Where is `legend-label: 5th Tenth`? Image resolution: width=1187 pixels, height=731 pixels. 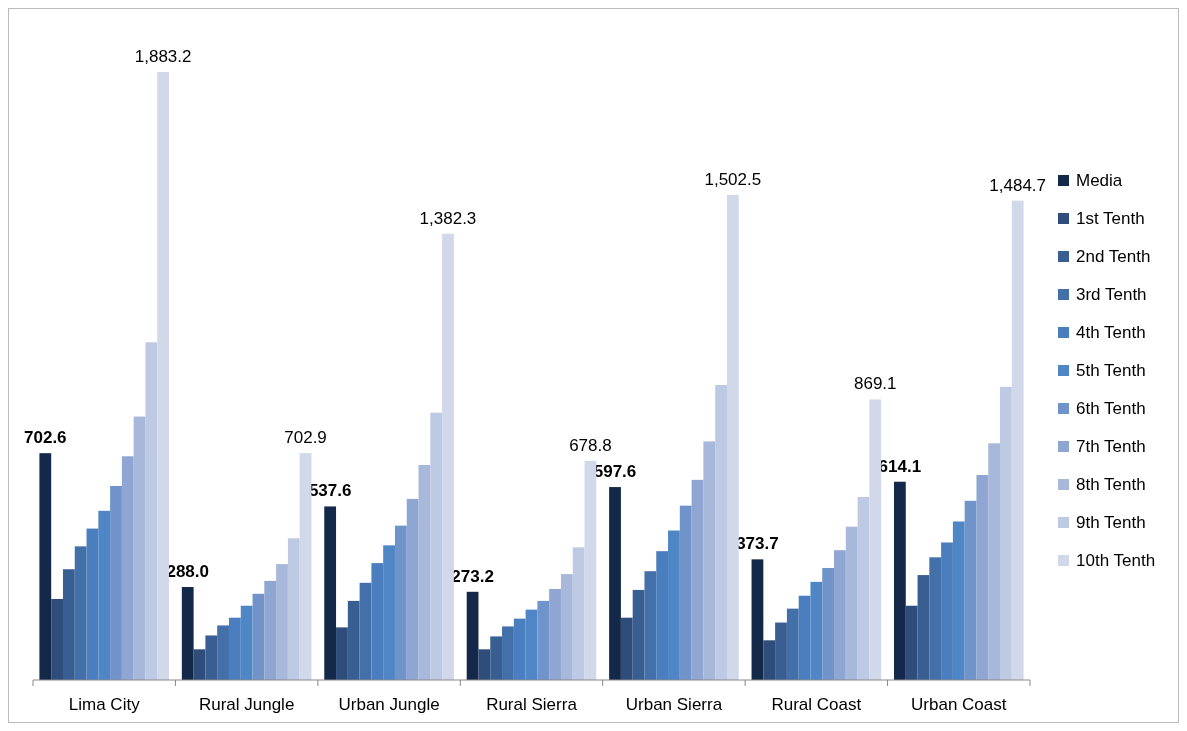 legend-label: 5th Tenth is located at coordinates (1111, 370).